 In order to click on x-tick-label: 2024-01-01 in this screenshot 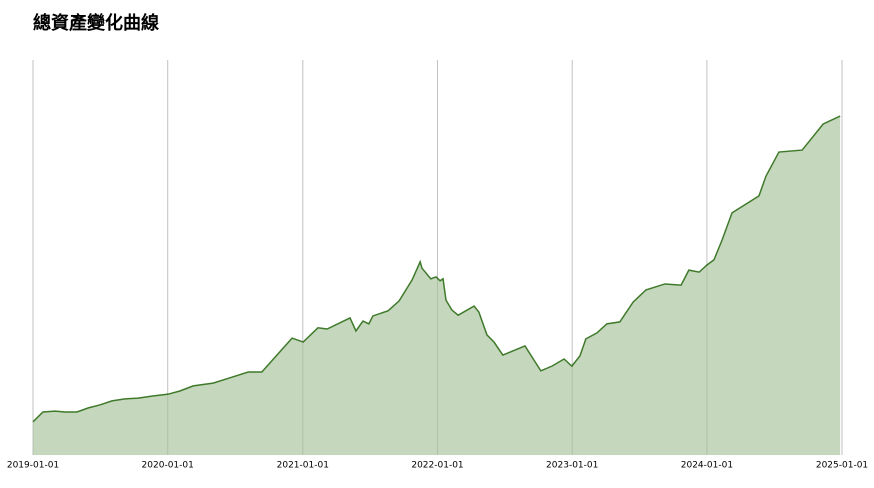, I will do `click(707, 466)`.